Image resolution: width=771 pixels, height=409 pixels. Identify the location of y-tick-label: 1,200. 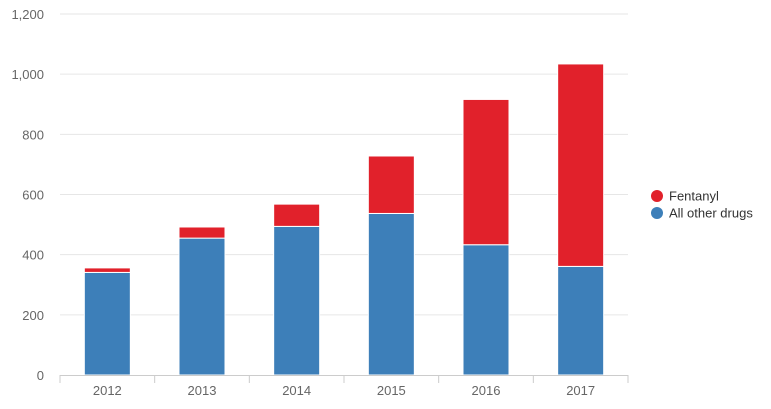
(27, 14).